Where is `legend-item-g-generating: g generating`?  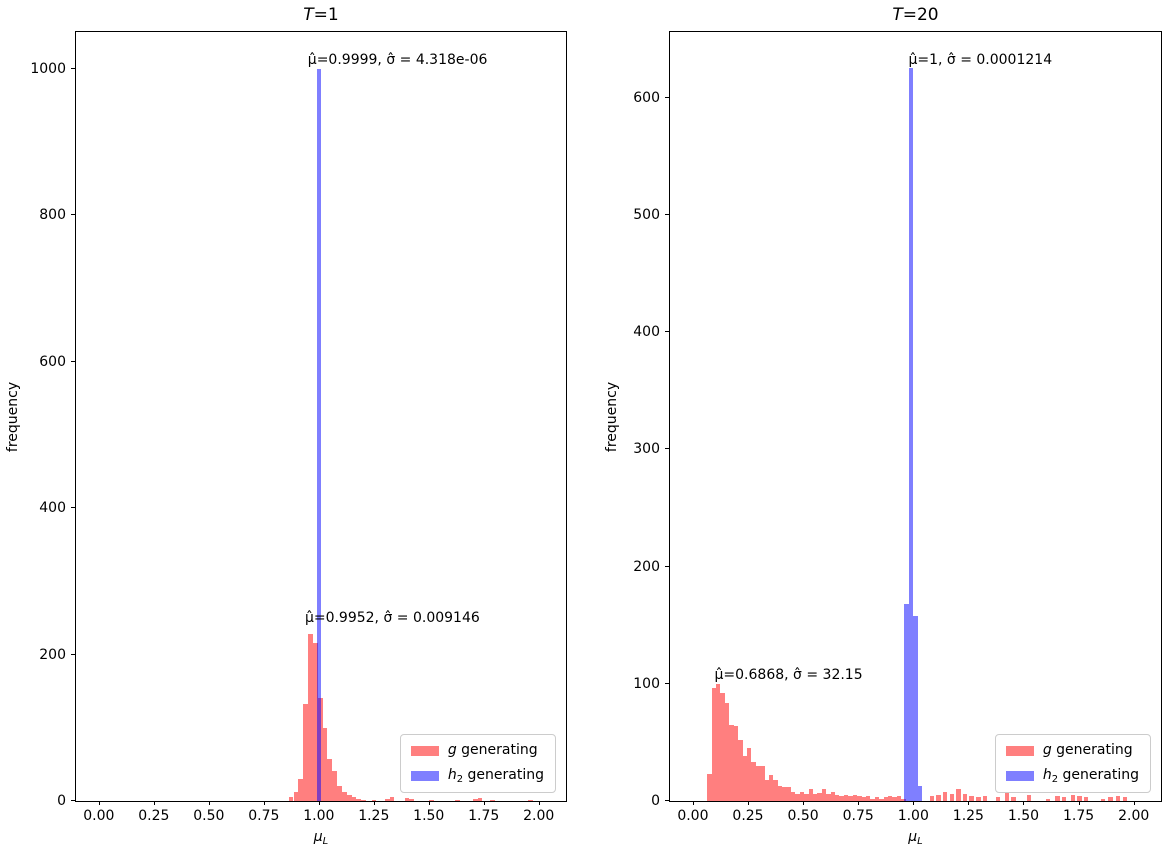
legend-item-g-generating: g generating is located at coordinates (1072, 751).